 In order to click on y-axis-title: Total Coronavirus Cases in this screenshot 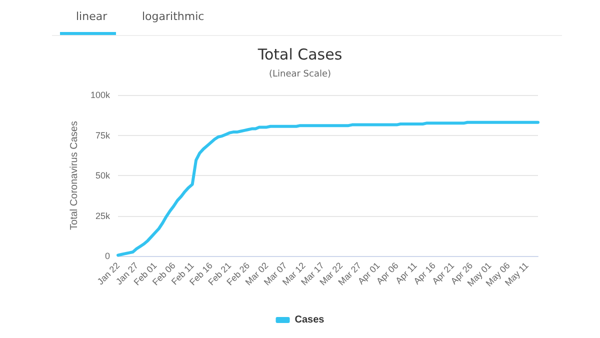, I will do `click(74, 175)`.